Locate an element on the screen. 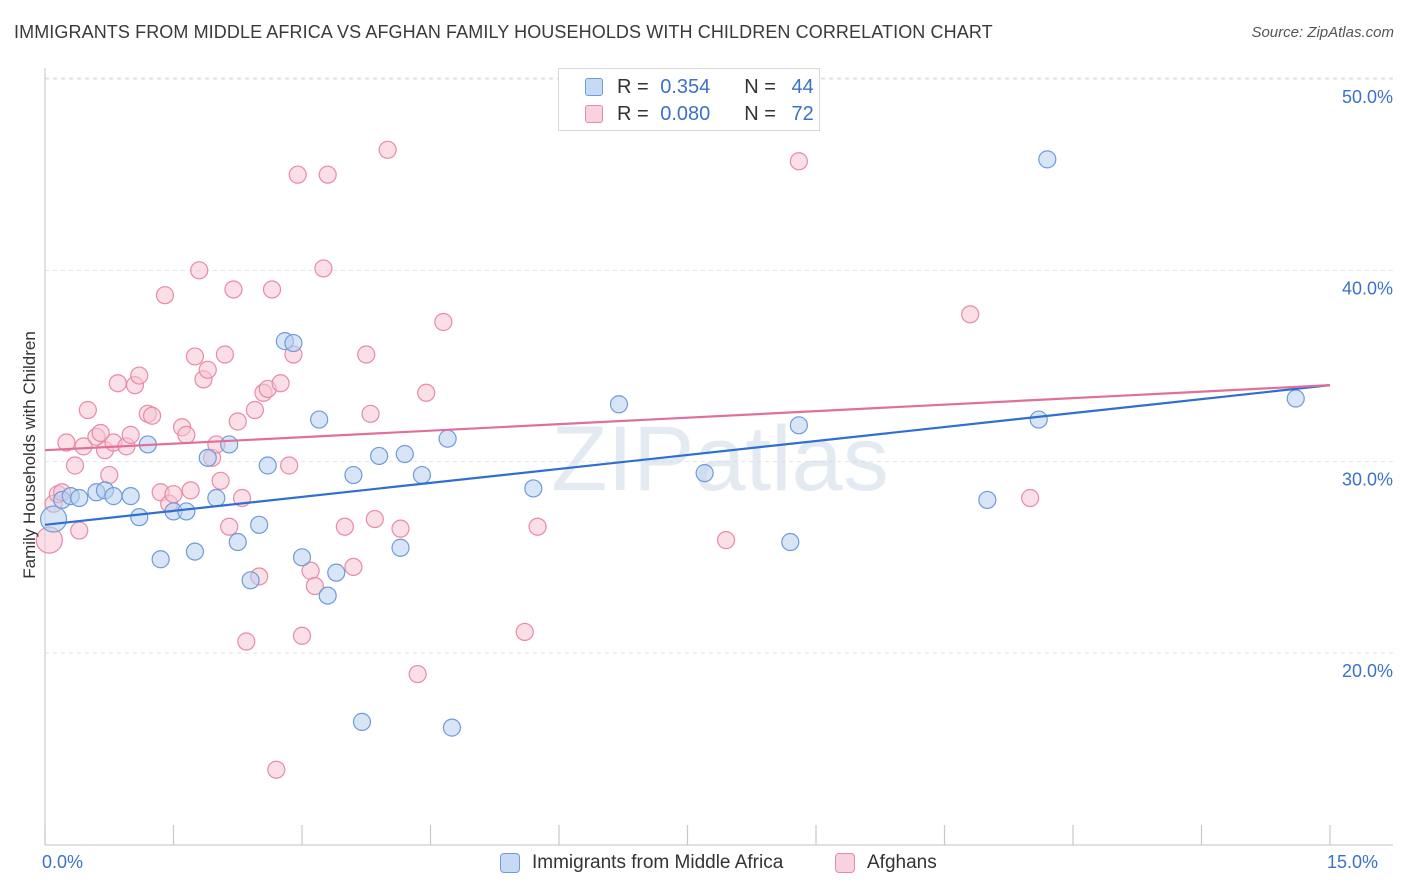 The image size is (1406, 892). series-legend: Immigrants from Middle Africa Afghans is located at coordinates (703, 865).